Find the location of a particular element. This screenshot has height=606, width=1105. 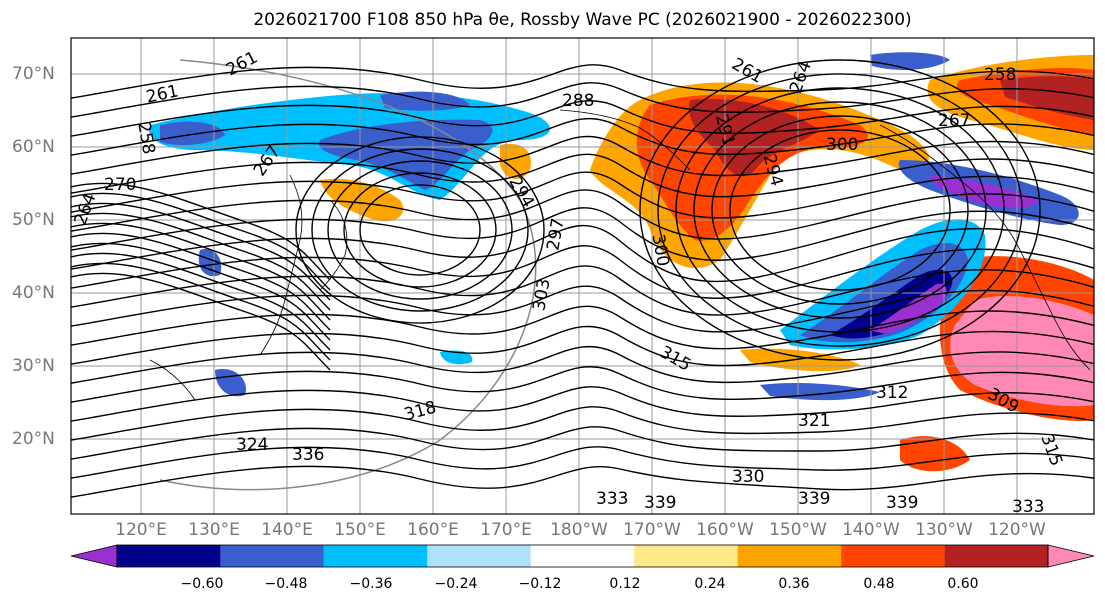

colorbar-tick-label: 0.48 is located at coordinates (879, 584).